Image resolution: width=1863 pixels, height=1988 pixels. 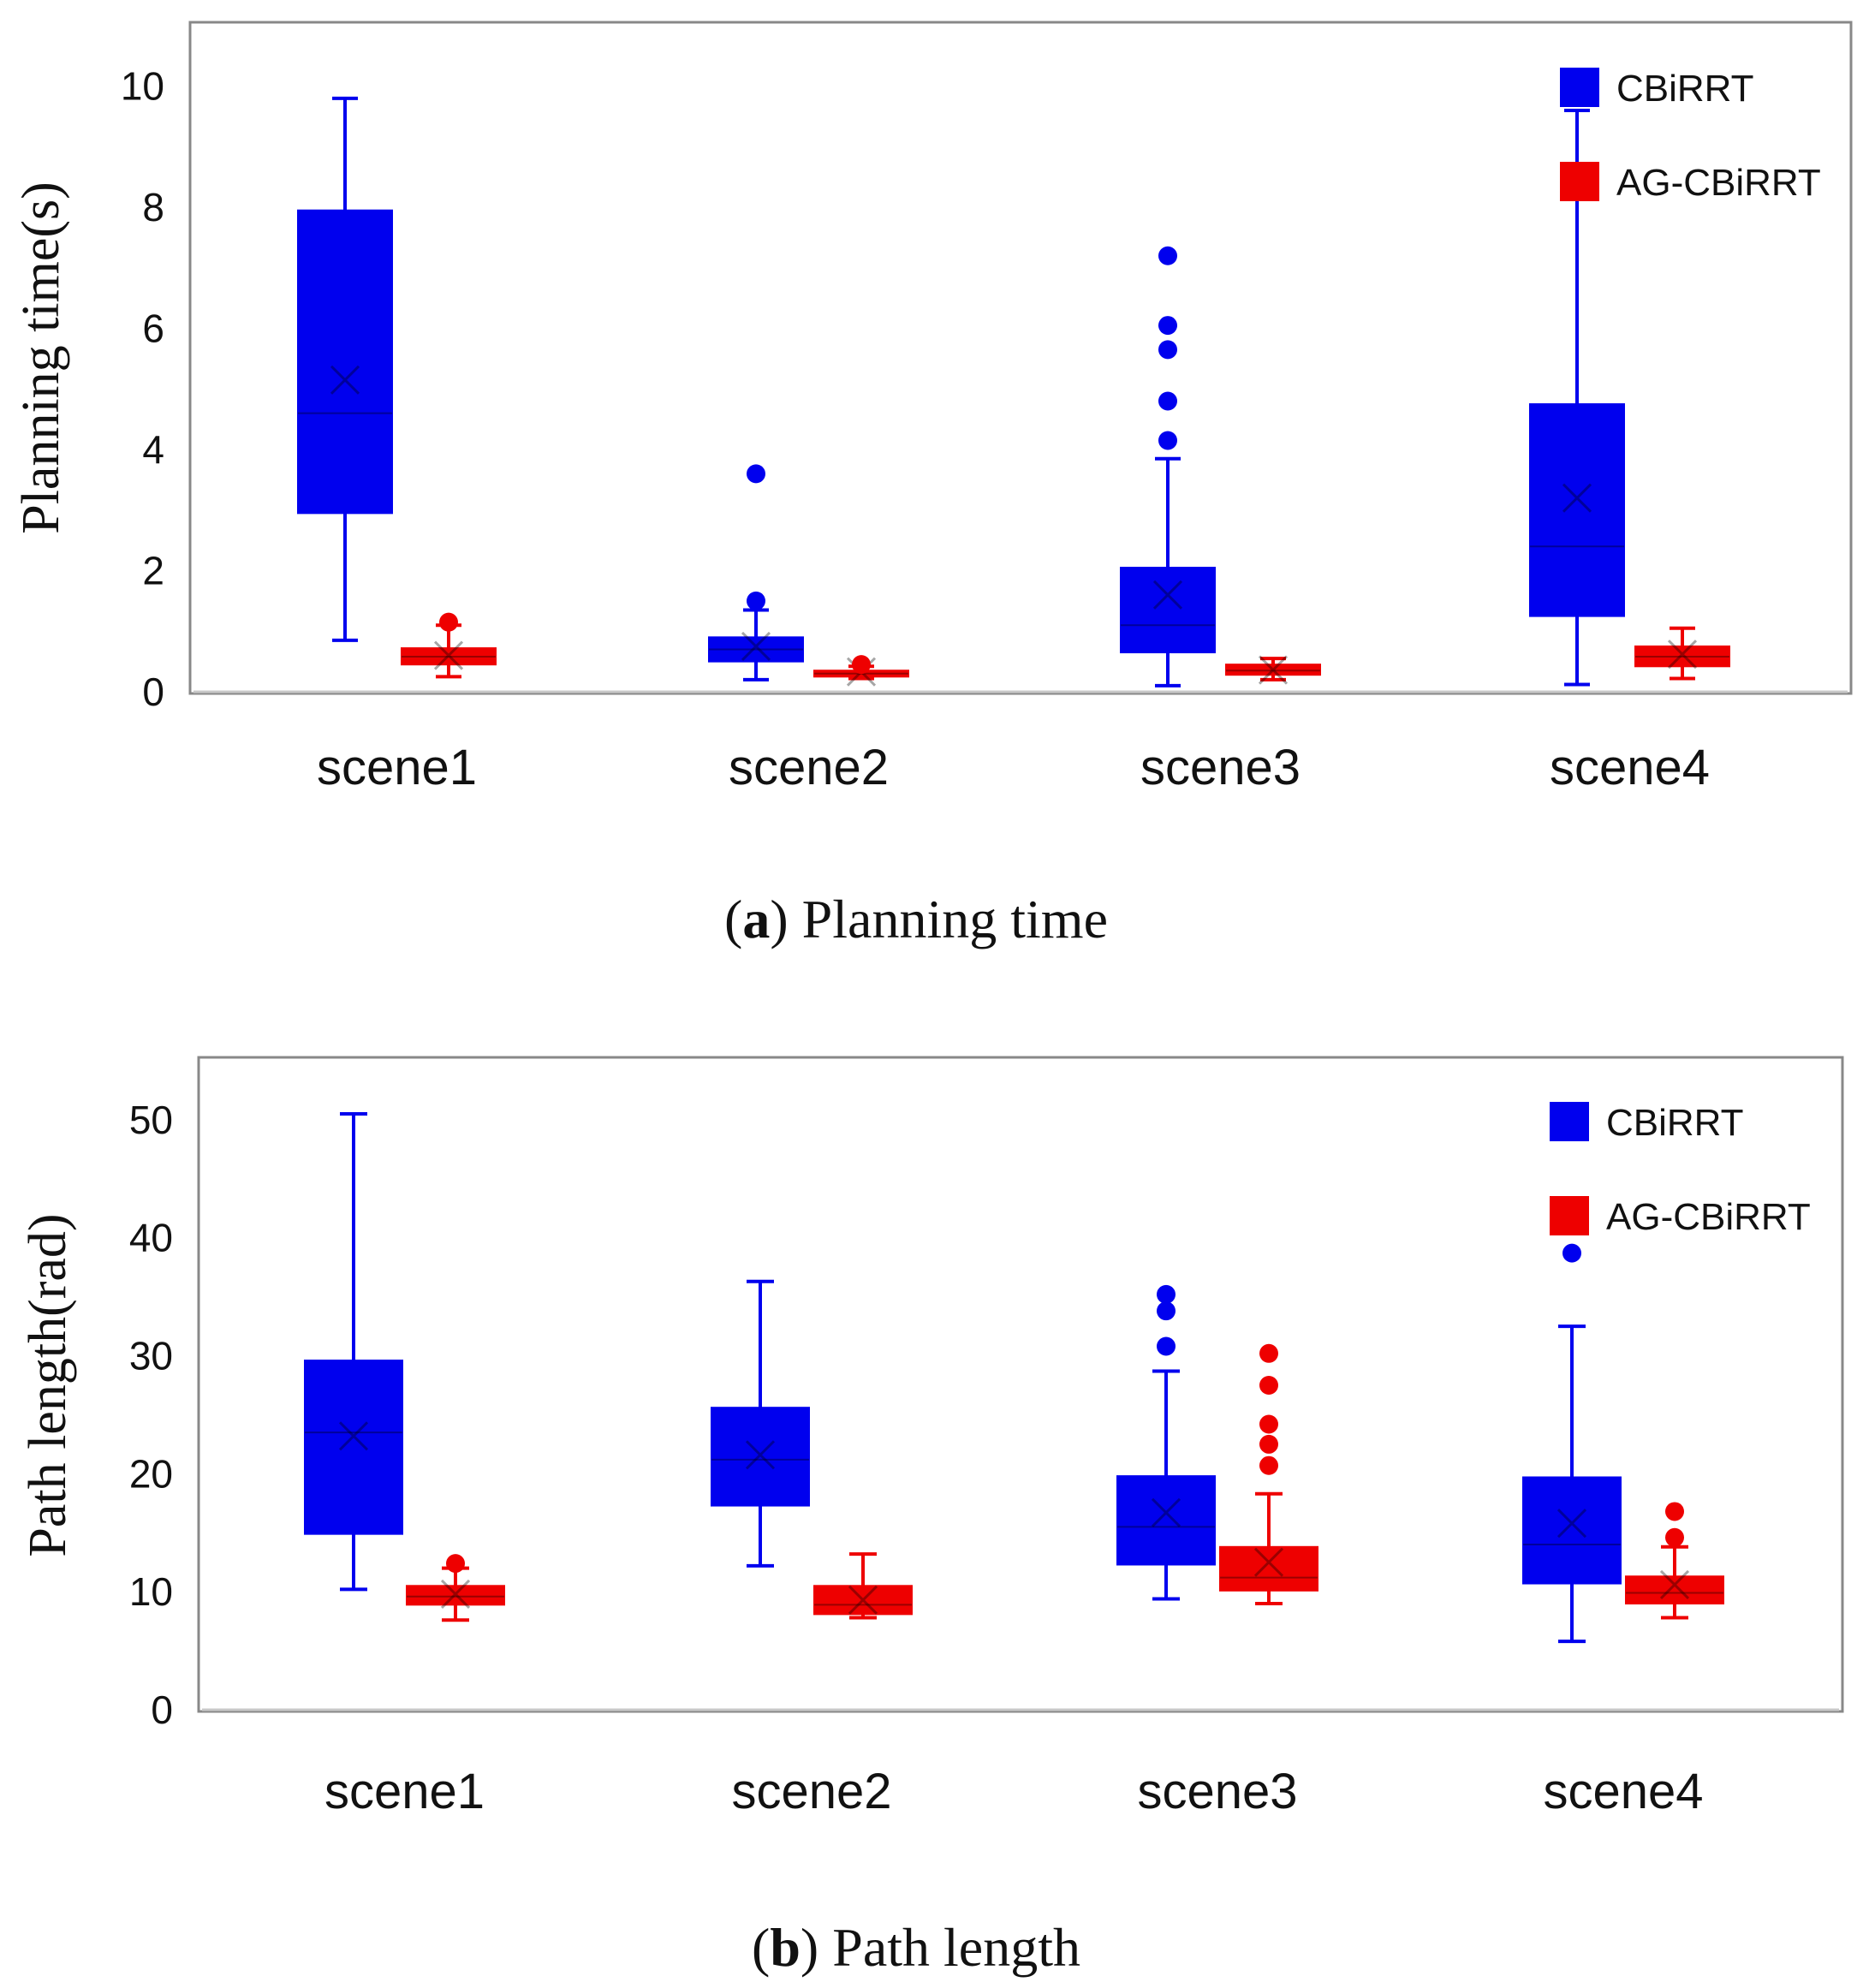 I want to click on caption: (b) Path length, so click(x=916, y=1947).